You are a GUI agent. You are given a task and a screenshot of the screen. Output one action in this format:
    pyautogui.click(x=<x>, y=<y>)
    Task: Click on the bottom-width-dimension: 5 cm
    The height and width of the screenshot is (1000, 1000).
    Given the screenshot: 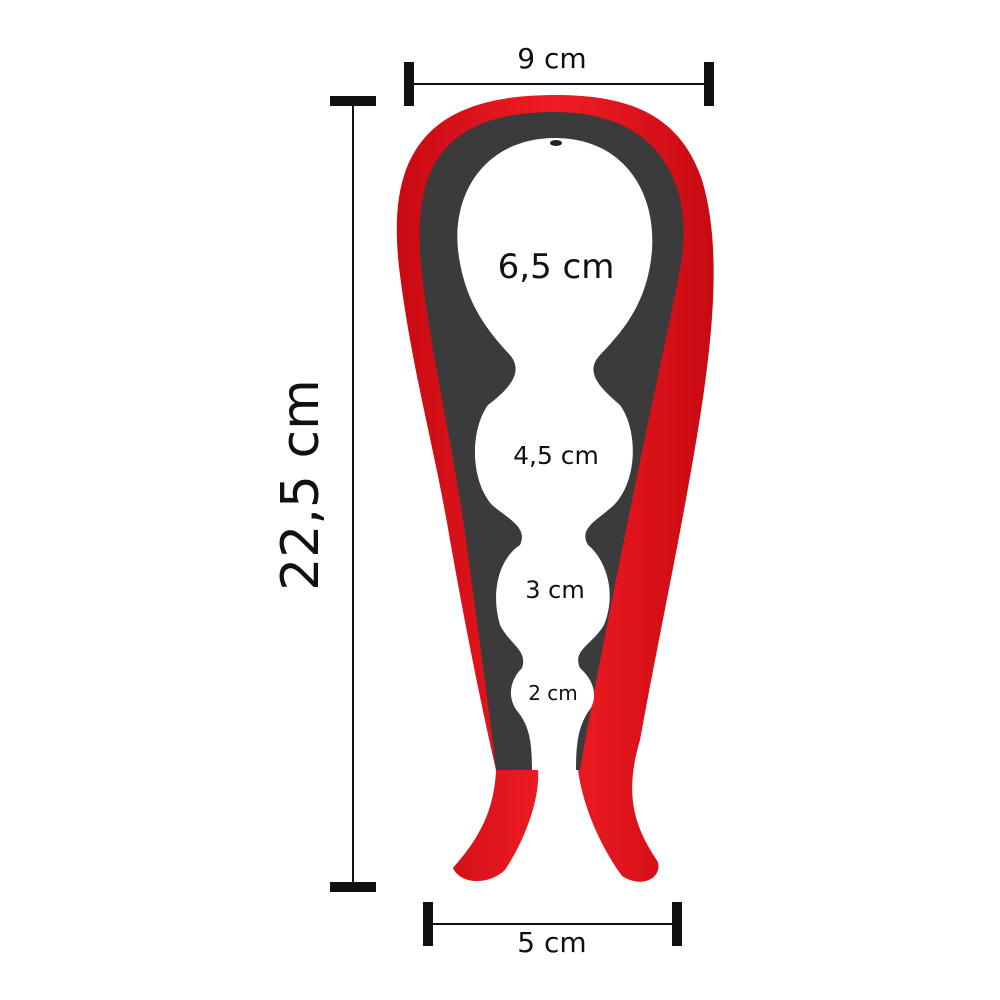 What is the action you would take?
    pyautogui.click(x=552, y=930)
    